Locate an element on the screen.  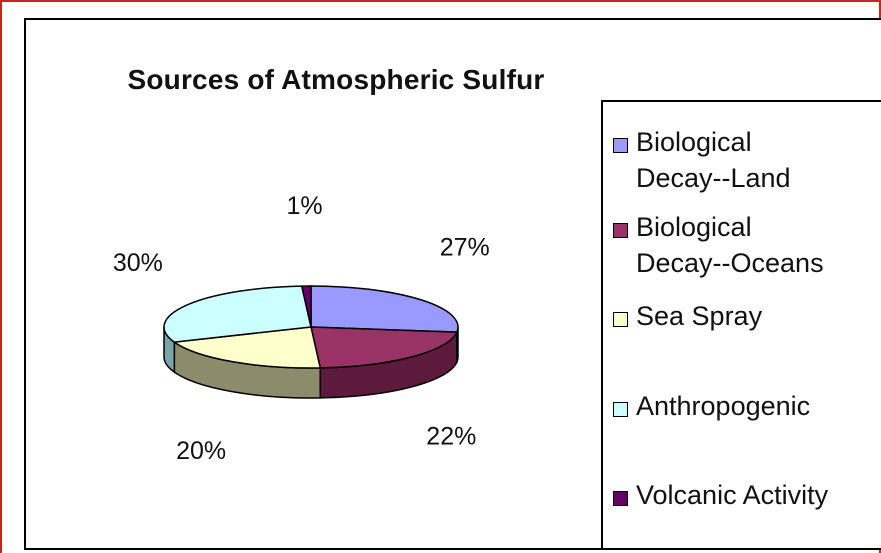
legend-label: Sea Spray is located at coordinates (699, 316).